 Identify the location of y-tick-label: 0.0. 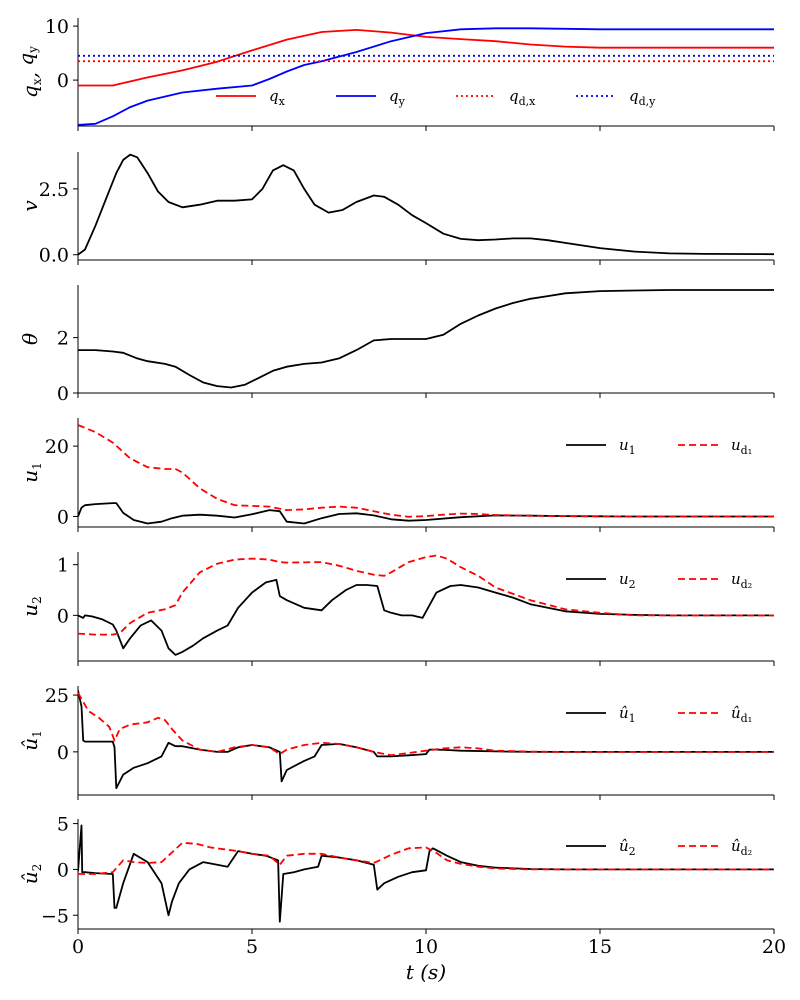
(54, 256).